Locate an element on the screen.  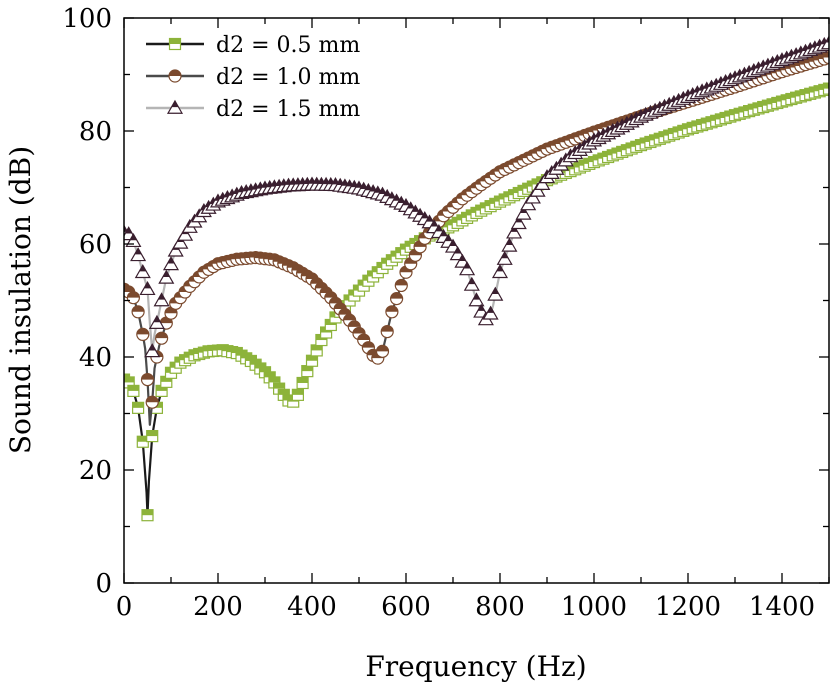
legend-label: d2 = 1.5 mm is located at coordinates (288, 109).